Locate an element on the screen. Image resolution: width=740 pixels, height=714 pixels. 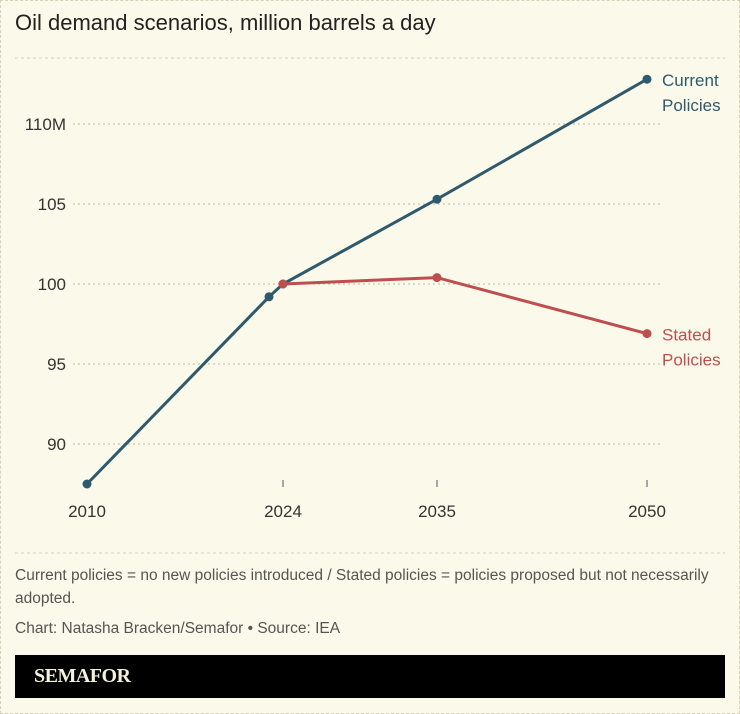
brand-bar: SEMAFOR is located at coordinates (370, 676).